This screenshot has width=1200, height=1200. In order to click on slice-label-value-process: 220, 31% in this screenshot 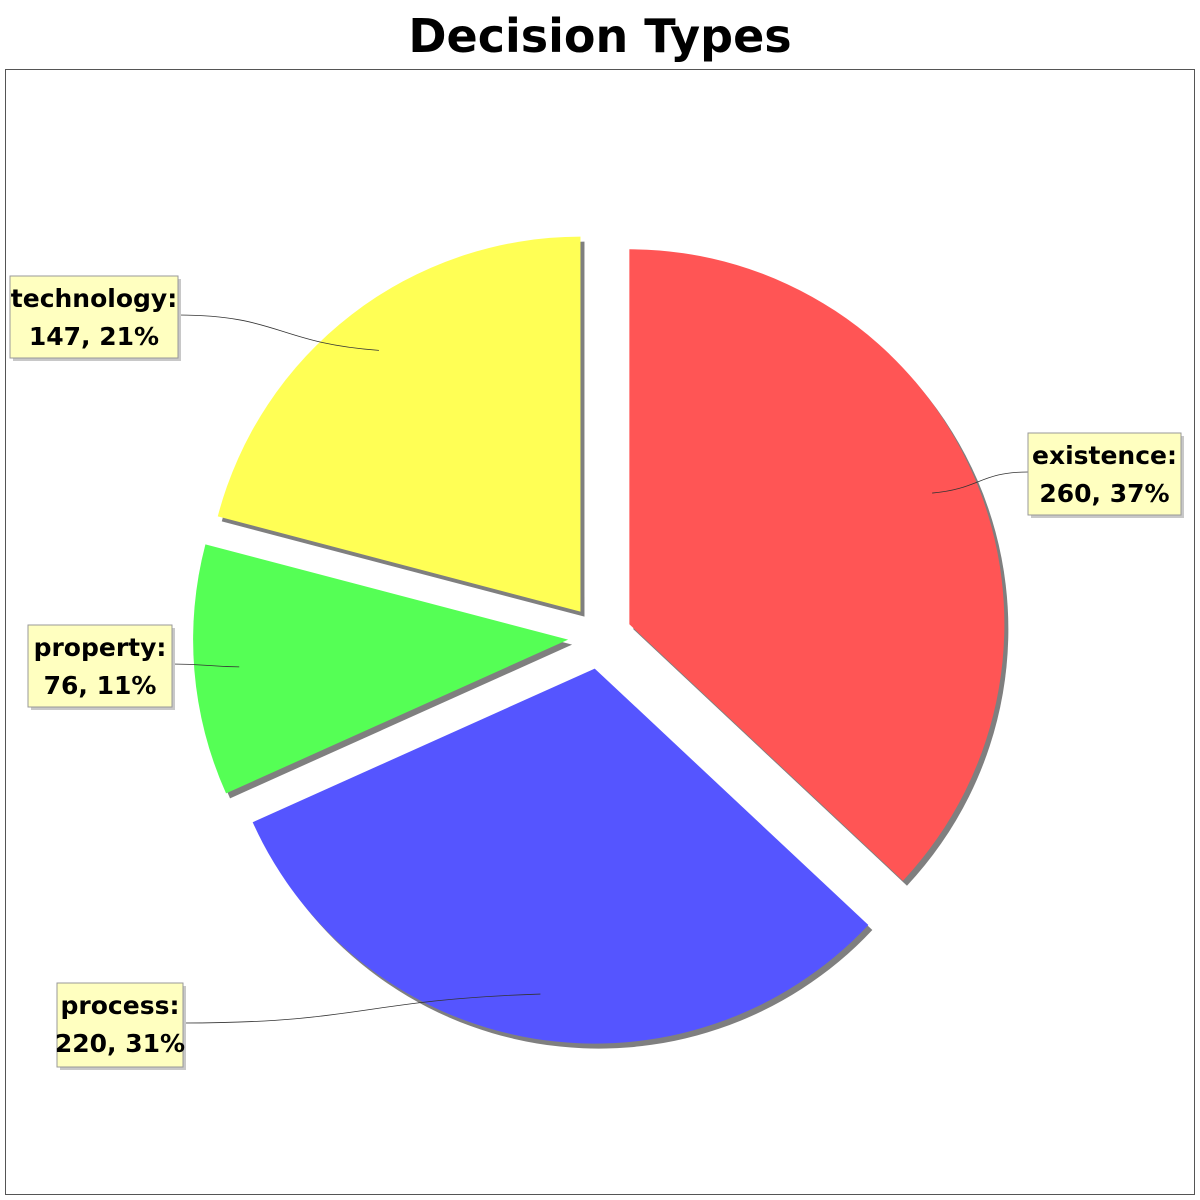, I will do `click(120, 1043)`.